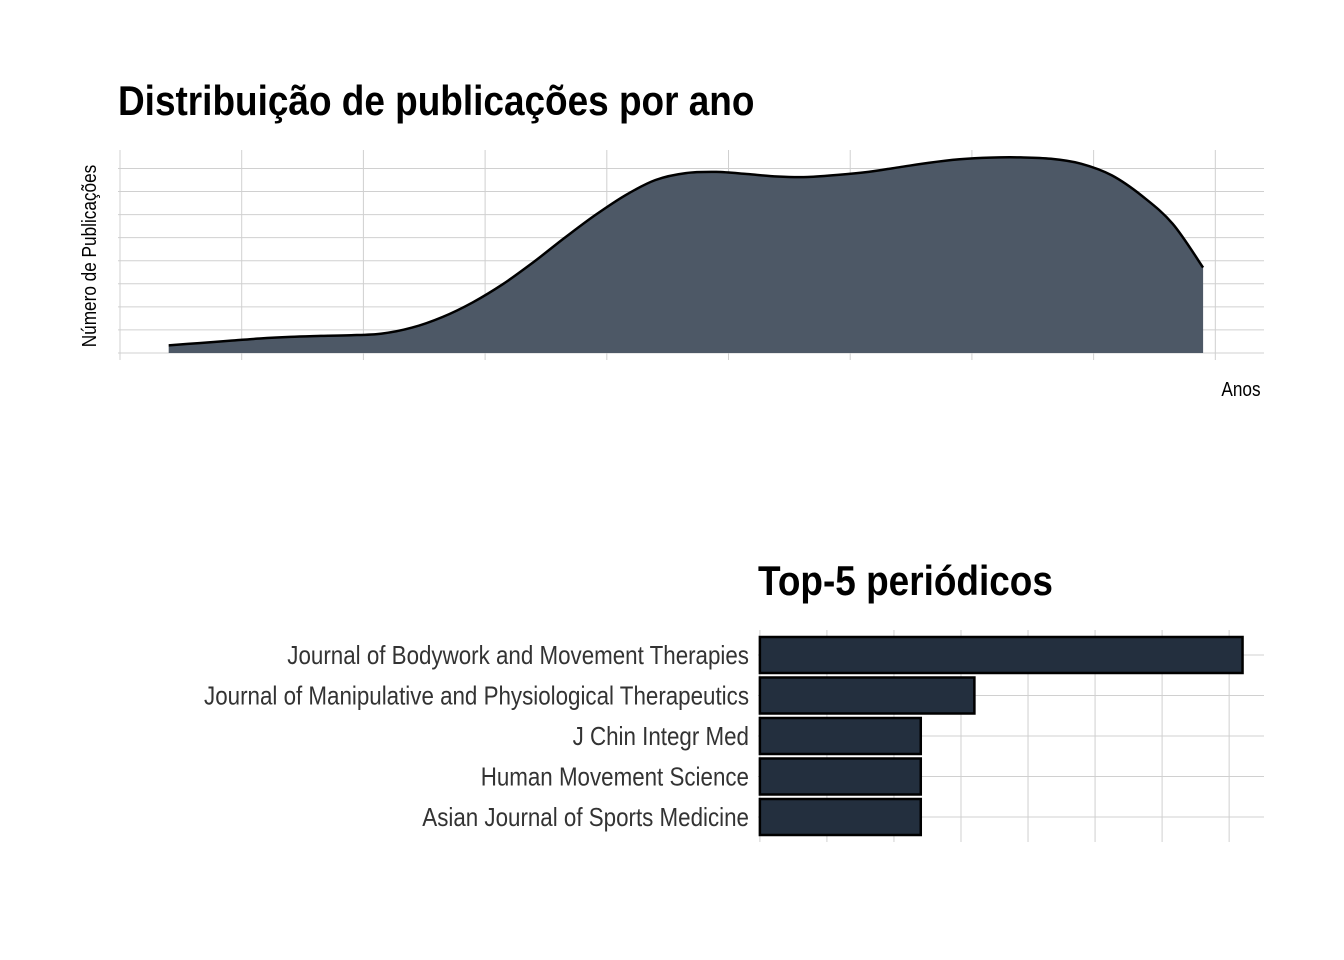 Image resolution: width=1344 pixels, height=960 pixels. Describe the element at coordinates (905, 581) in the screenshot. I see `chart-title-journals: Top-5 periódicos` at that location.